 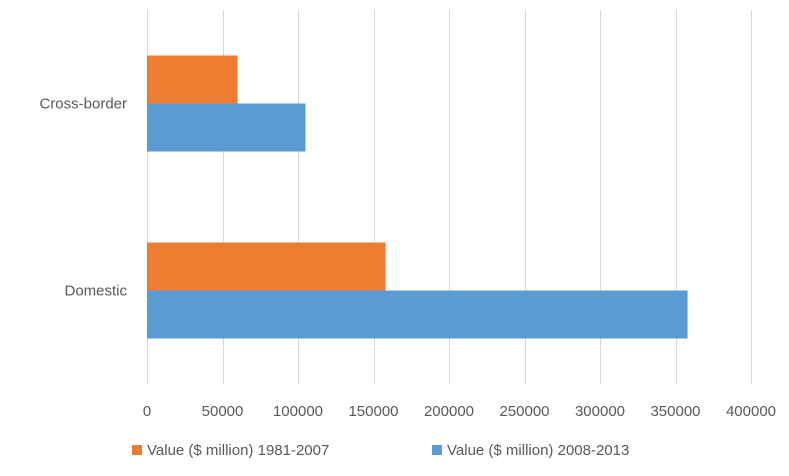 I want to click on x-tick-label: 350000, so click(x=675, y=411).